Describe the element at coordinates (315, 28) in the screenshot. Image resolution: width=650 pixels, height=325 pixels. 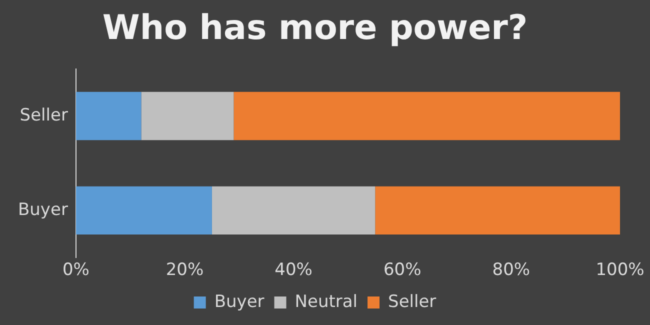
I see `chart-title: Who has more power?` at that location.